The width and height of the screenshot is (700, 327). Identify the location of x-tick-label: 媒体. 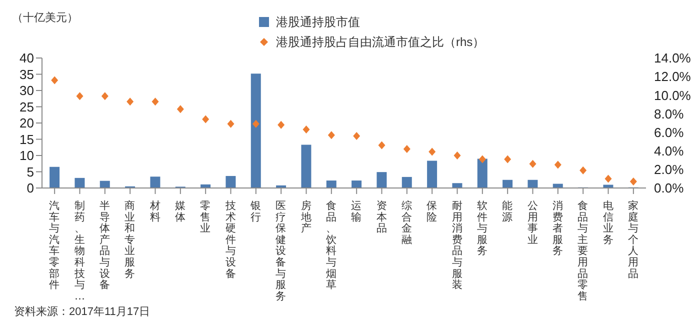
(180, 212).